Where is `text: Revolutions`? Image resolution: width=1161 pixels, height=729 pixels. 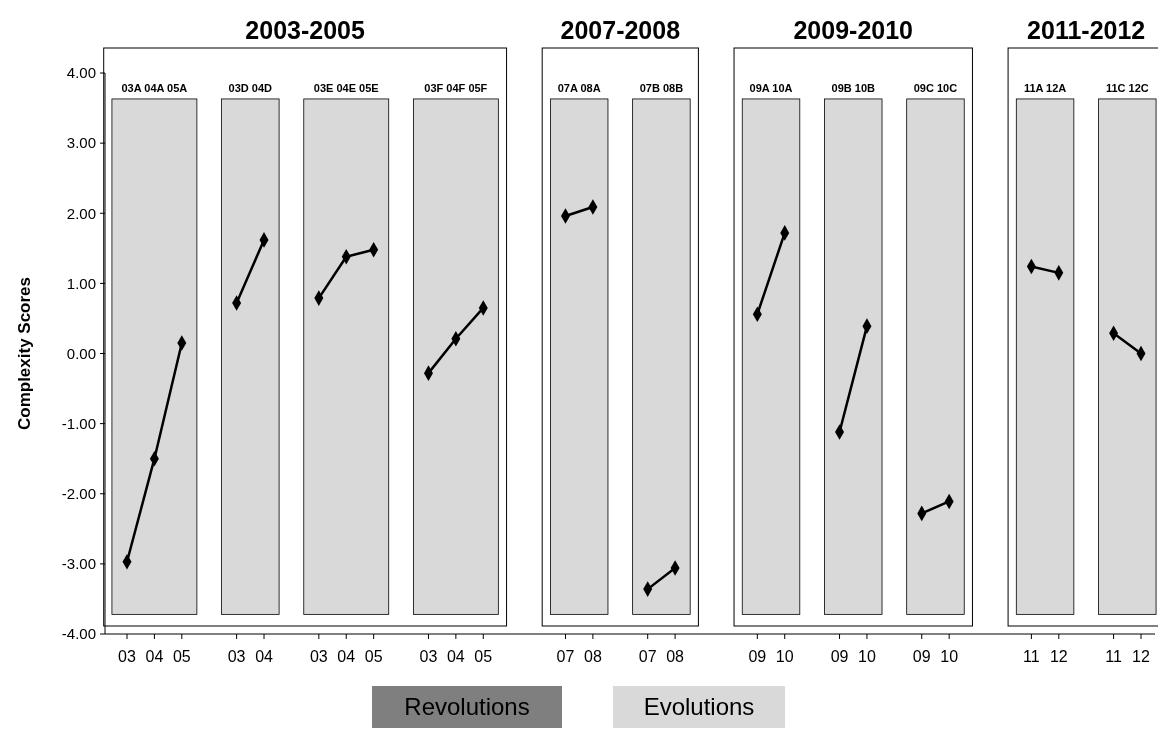
text: Revolutions is located at coordinates (467, 706).